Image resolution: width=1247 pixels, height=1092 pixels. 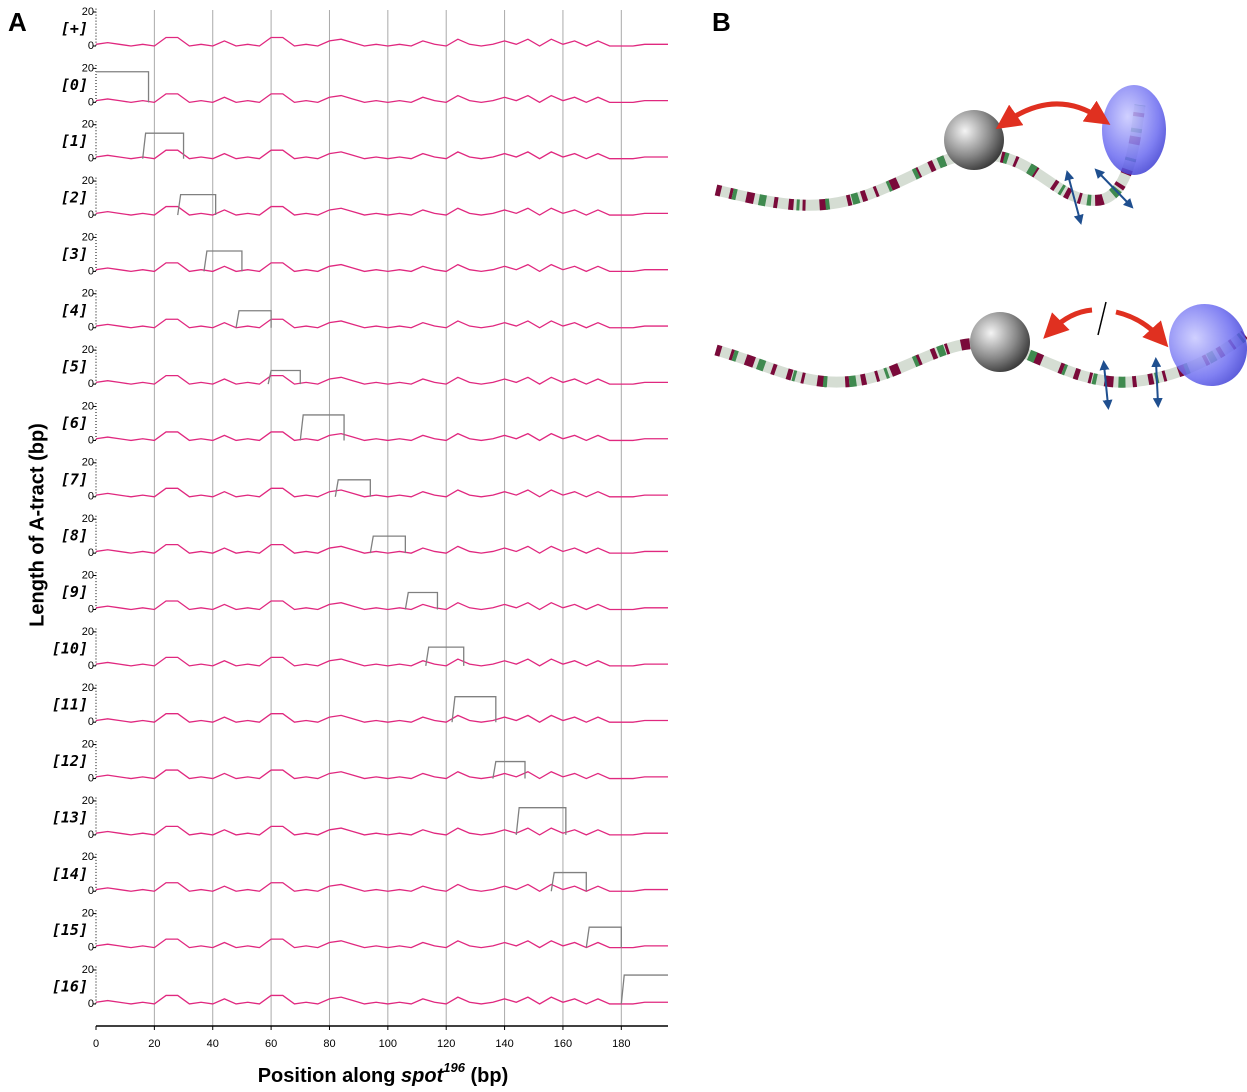 I want to click on panel-title: [7], so click(x=74, y=479).